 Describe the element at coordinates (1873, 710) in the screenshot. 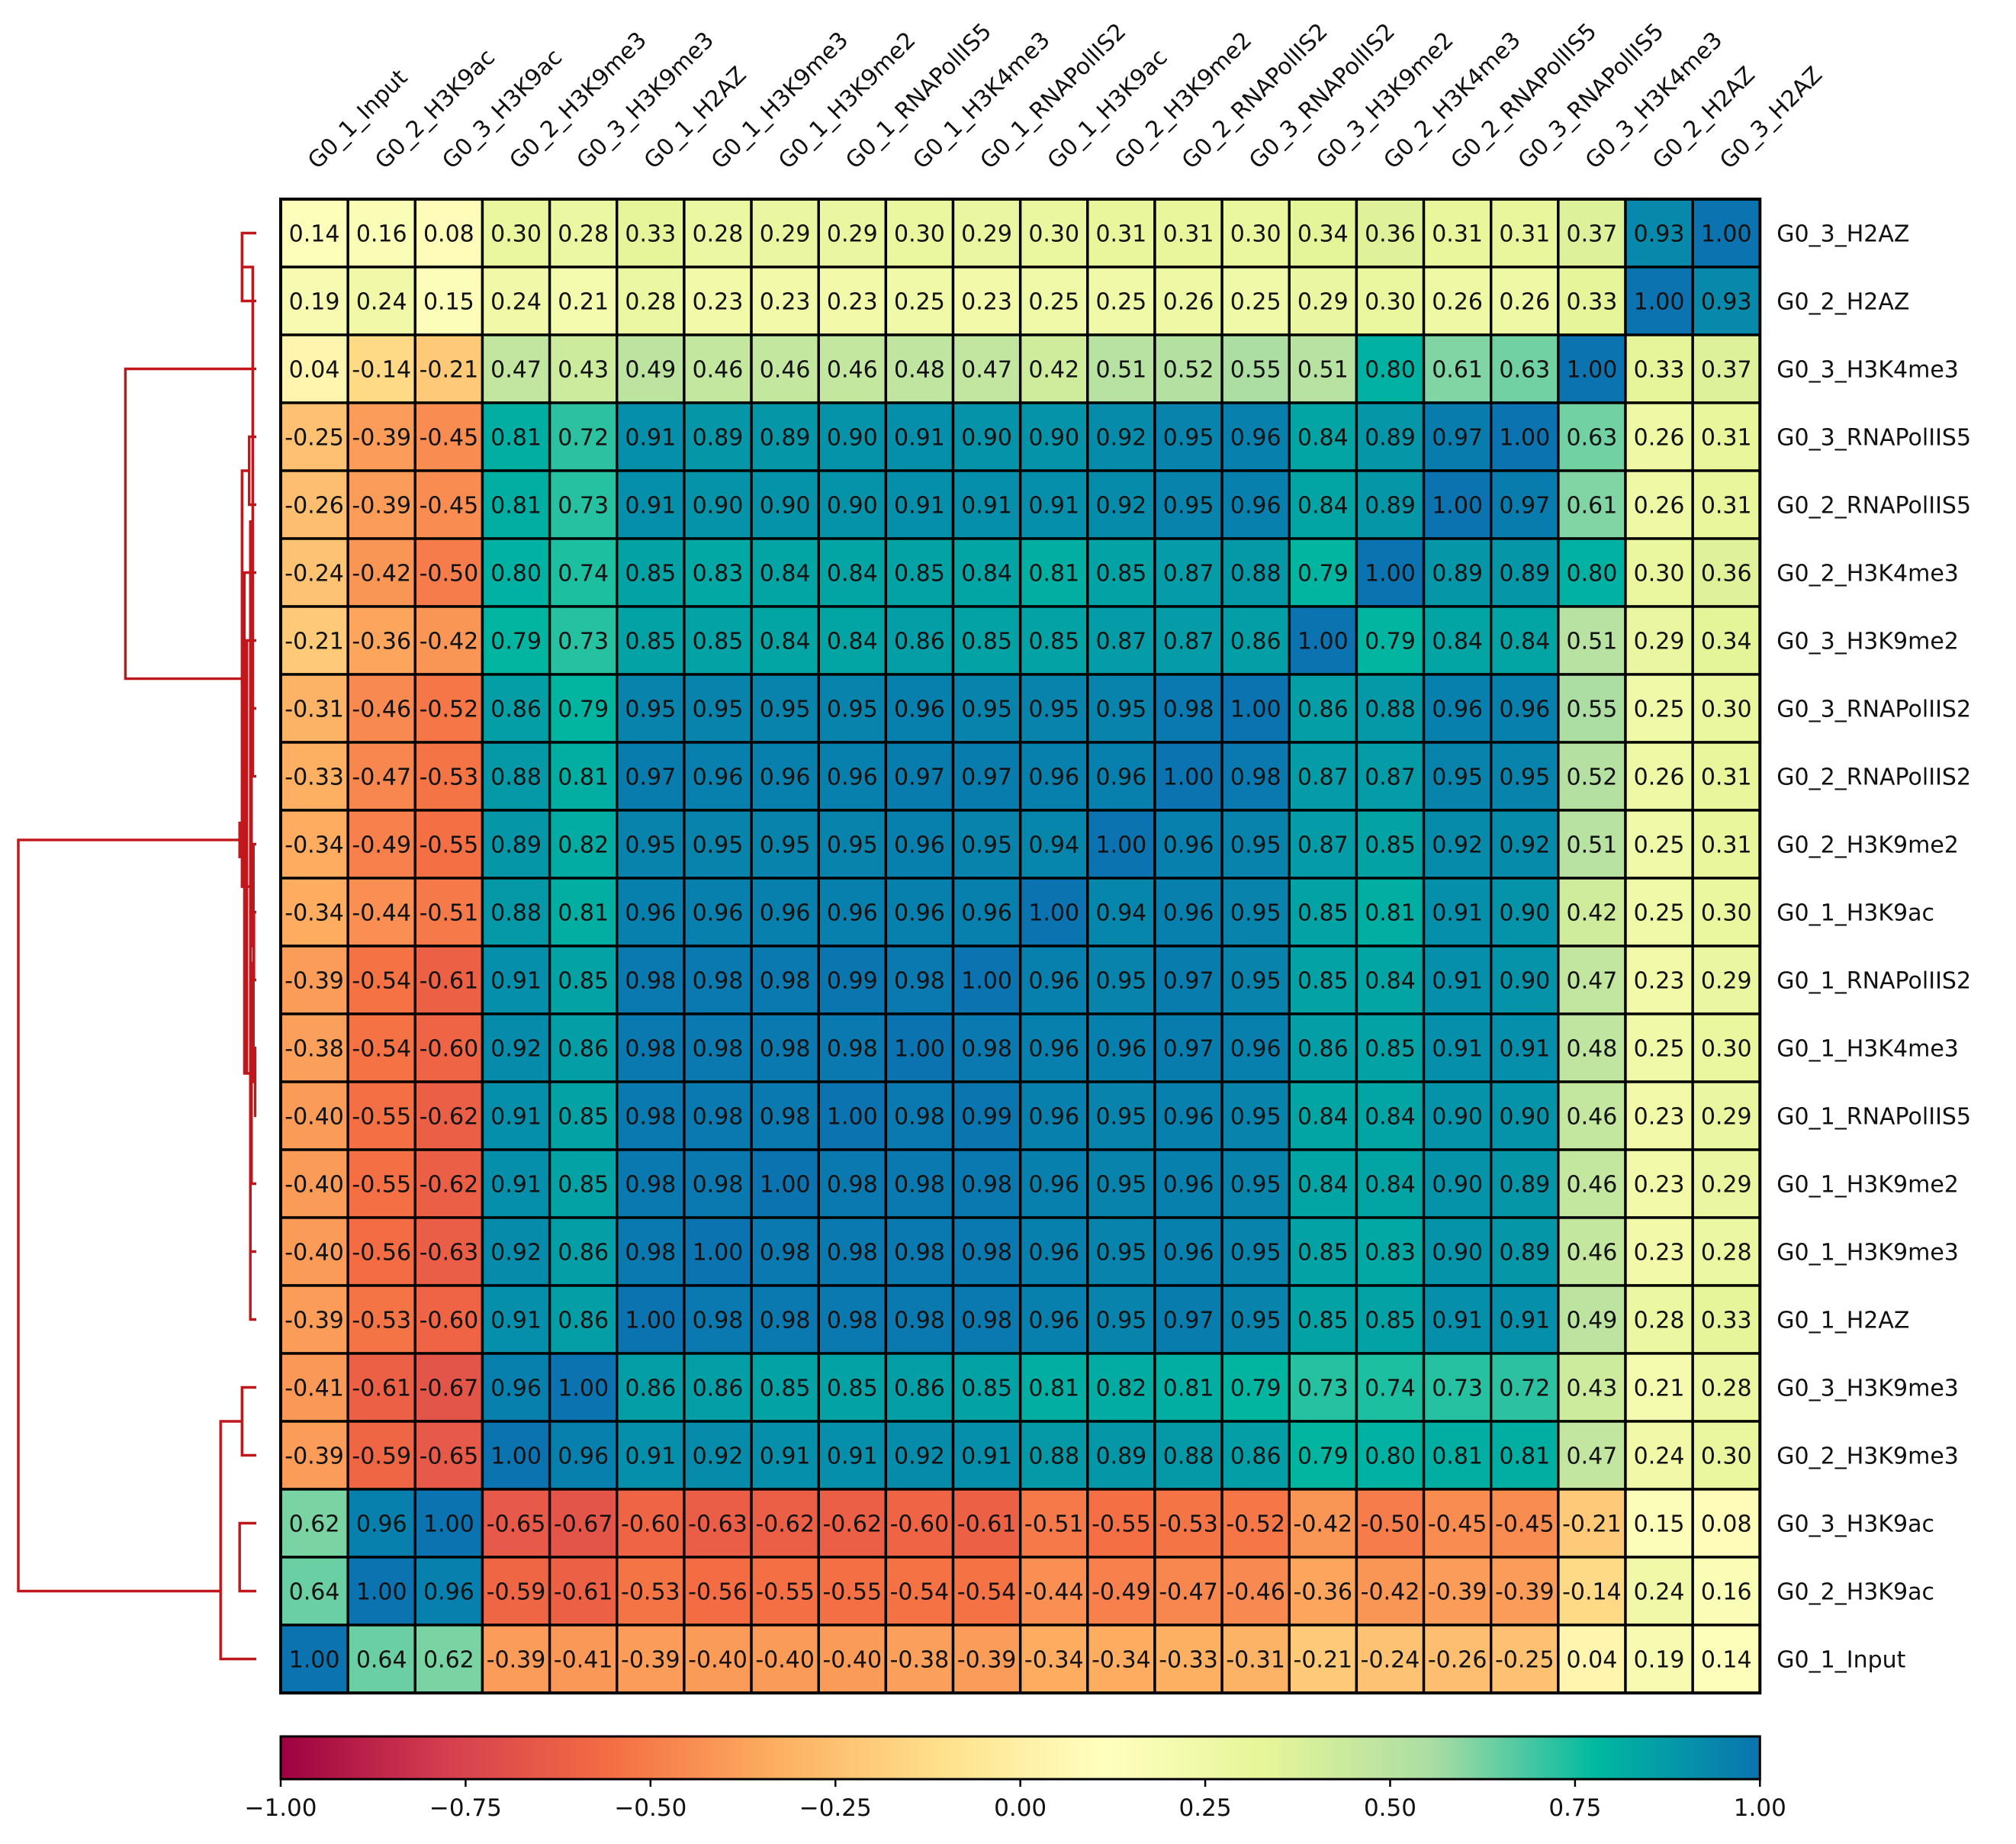

I see `row-label-g0-3-rnapoliis2: G0_3_RNAPolIIS2` at that location.